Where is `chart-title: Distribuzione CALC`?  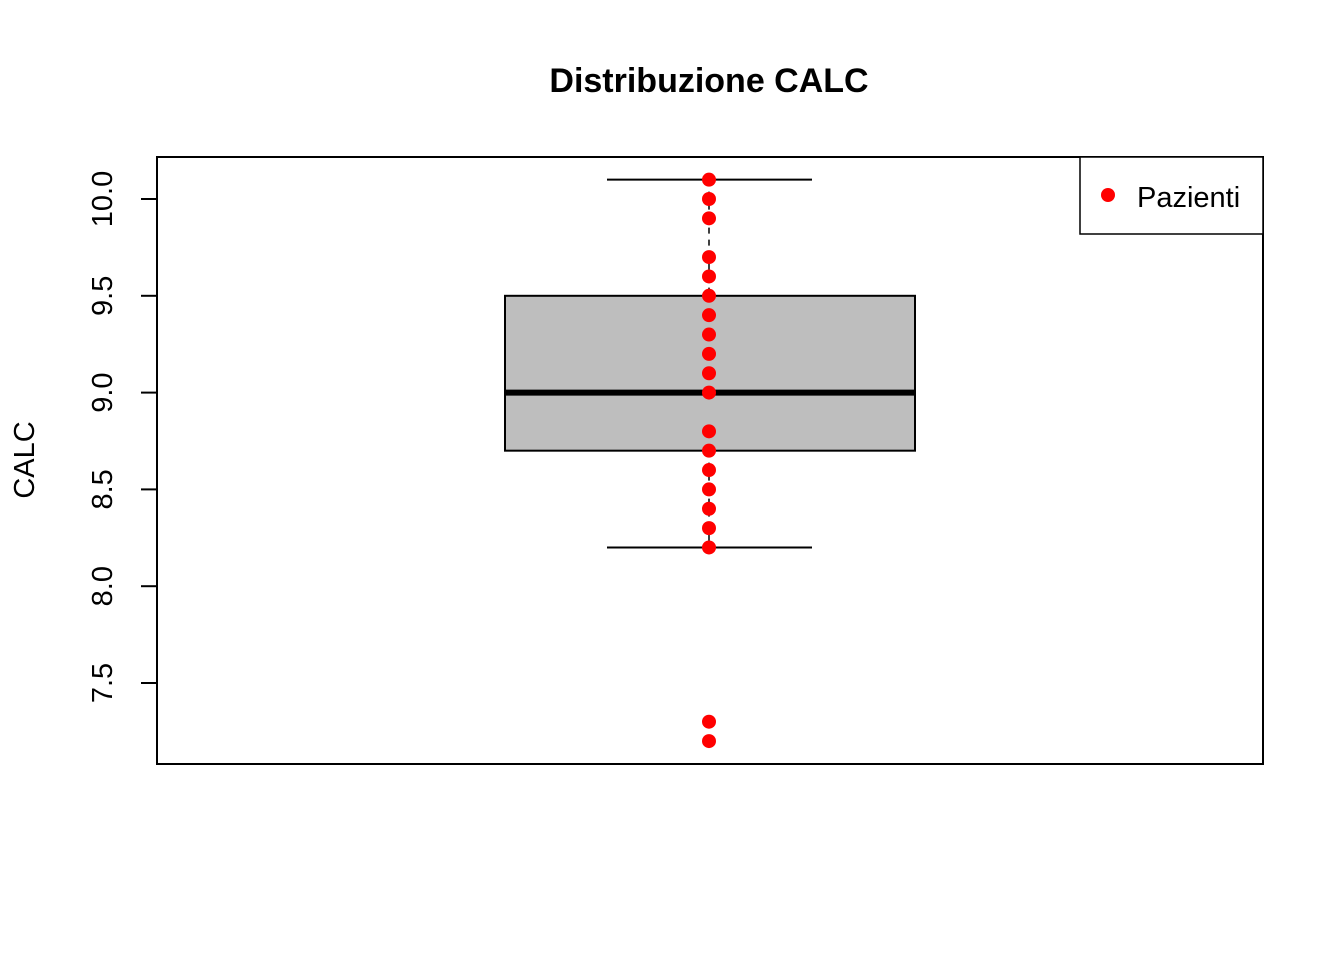 chart-title: Distribuzione CALC is located at coordinates (708, 81).